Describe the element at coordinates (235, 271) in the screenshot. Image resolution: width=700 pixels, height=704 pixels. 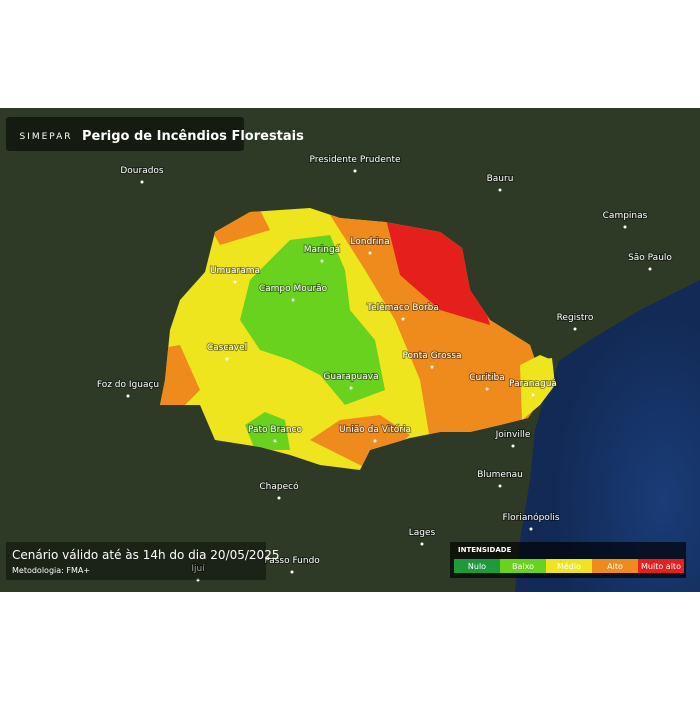
I see `city-label: Umuarama` at that location.